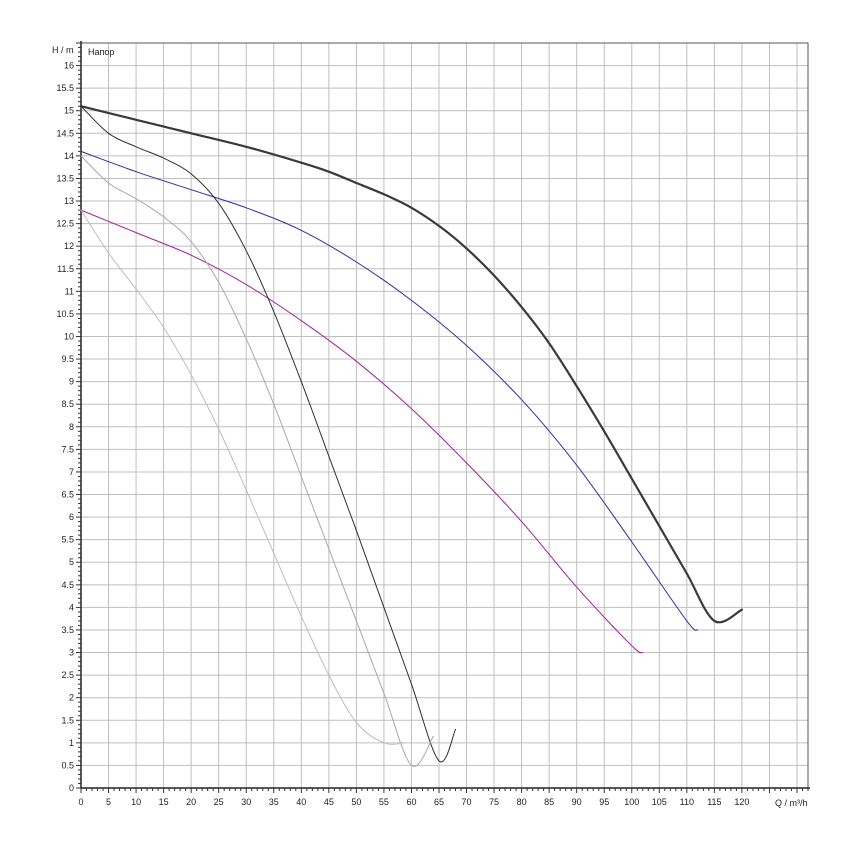  What do you see at coordinates (741, 802) in the screenshot?
I see `x-tick-label: 120` at bounding box center [741, 802].